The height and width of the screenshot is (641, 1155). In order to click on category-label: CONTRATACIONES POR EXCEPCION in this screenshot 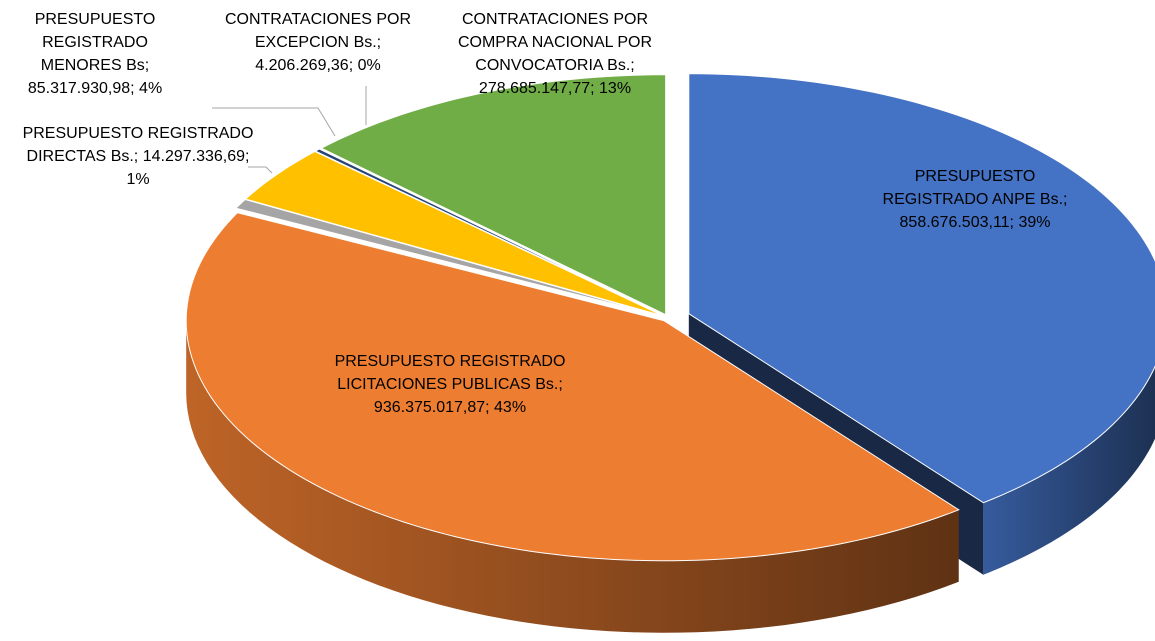, I will do `click(318, 31)`.